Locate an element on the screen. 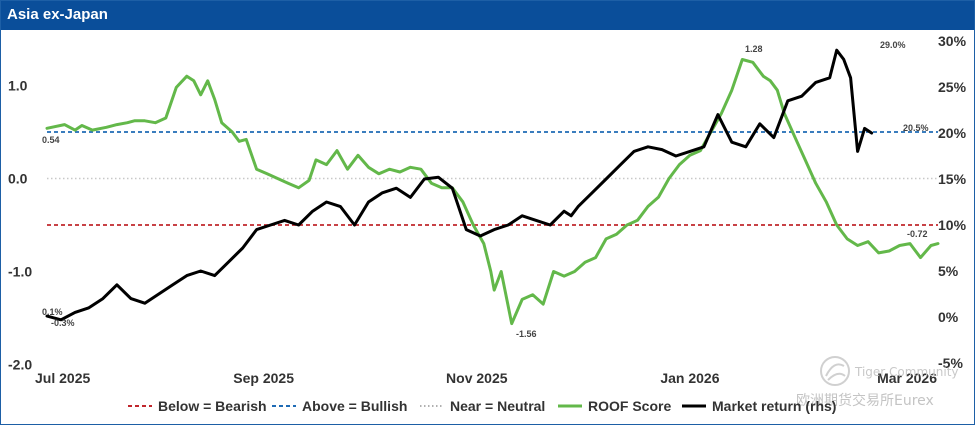  market-return-label: 29.0% is located at coordinates (893, 45).